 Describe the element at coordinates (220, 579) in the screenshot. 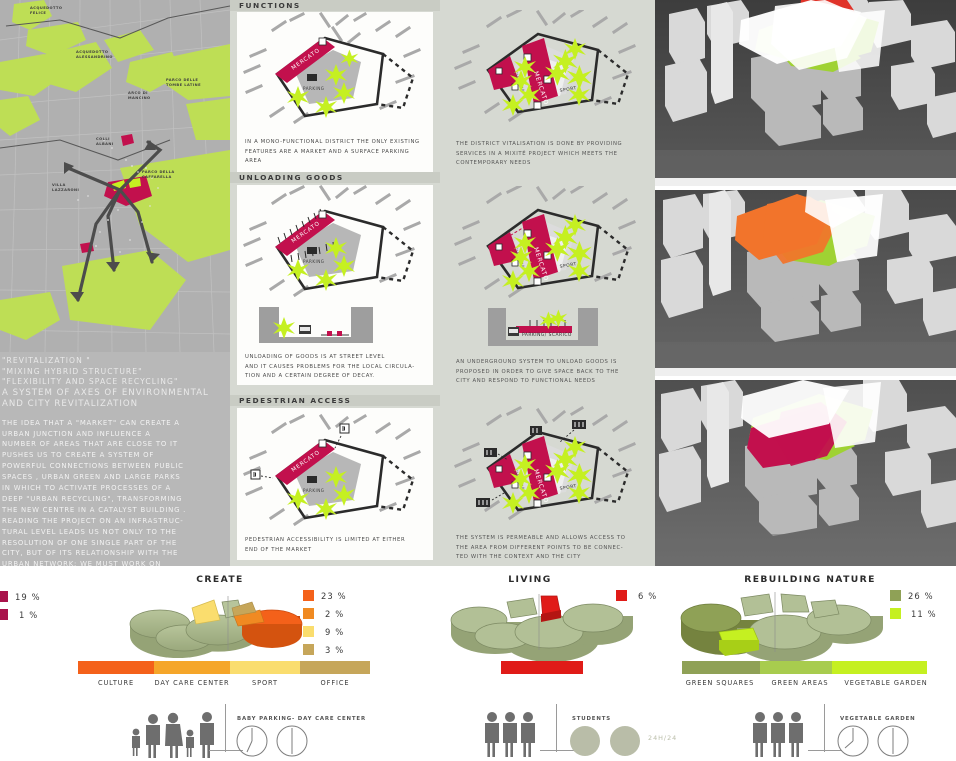

I see `chart-title-create: CREATE` at that location.